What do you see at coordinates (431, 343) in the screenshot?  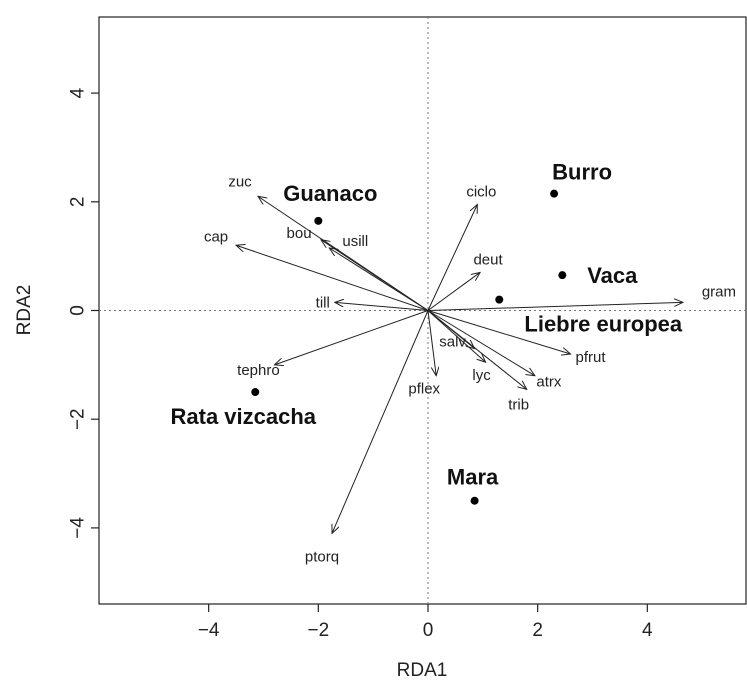 I see `loading-arrow-pflex` at bounding box center [431, 343].